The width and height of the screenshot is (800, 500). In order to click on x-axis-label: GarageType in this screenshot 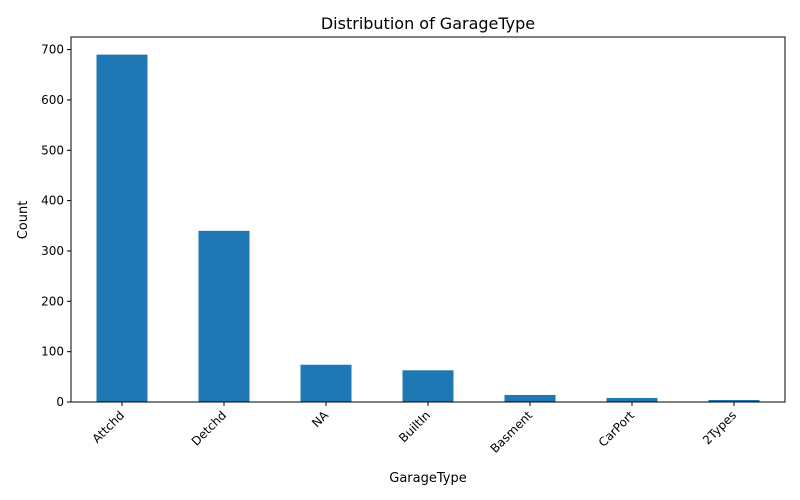, I will do `click(427, 478)`.